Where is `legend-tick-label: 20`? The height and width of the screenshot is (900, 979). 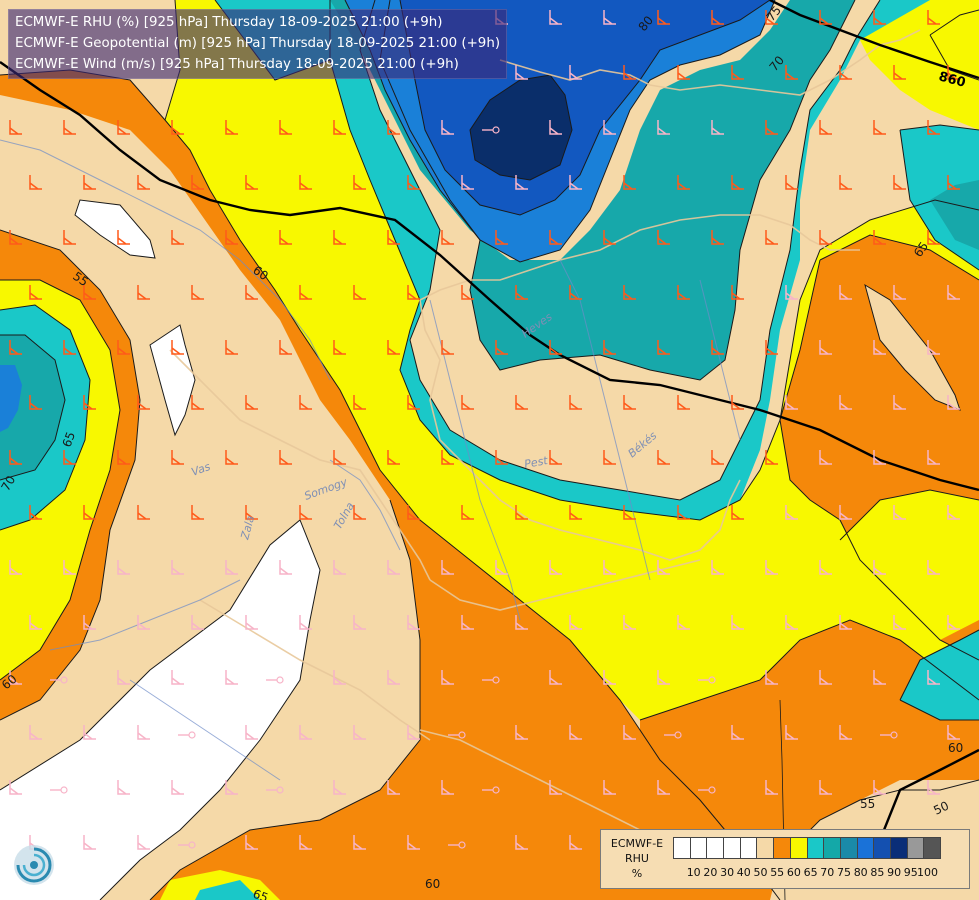
legend-tick-label: 20 is located at coordinates (710, 872).